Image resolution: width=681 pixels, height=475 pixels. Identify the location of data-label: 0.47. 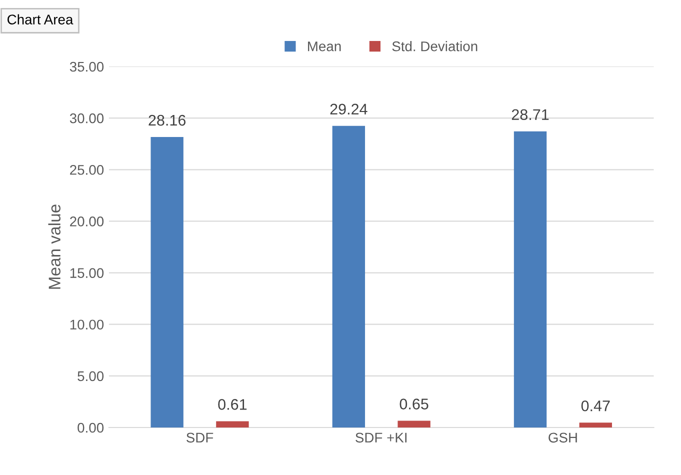
(595, 406).